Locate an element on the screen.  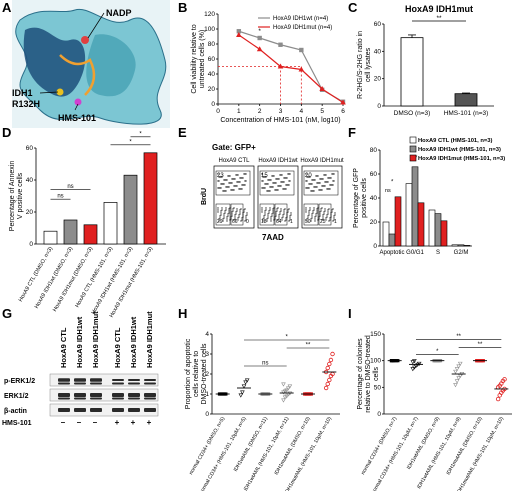
x-tick-label: normal CD34+ (DMSO, n=5) is located at coordinates (207, 446).